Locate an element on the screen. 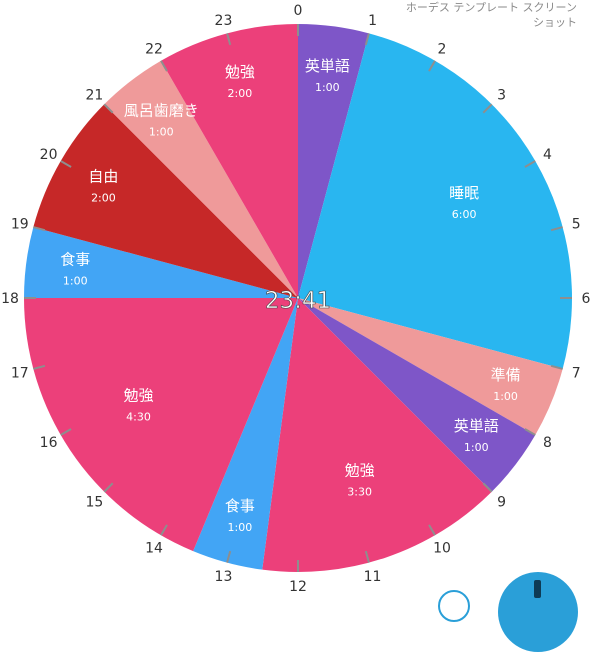 The height and width of the screenshot is (652, 595). secondary-button is located at coordinates (454, 606).